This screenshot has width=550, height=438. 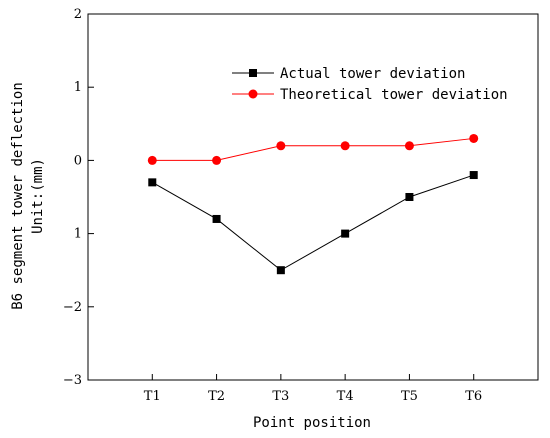 What do you see at coordinates (372, 74) in the screenshot?
I see `legend-label: Actual tower deviation` at bounding box center [372, 74].